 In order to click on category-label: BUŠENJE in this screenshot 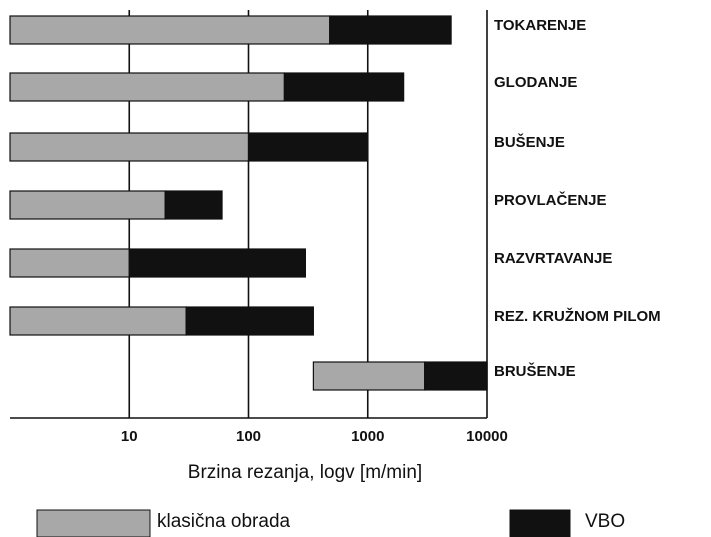, I will do `click(529, 142)`.